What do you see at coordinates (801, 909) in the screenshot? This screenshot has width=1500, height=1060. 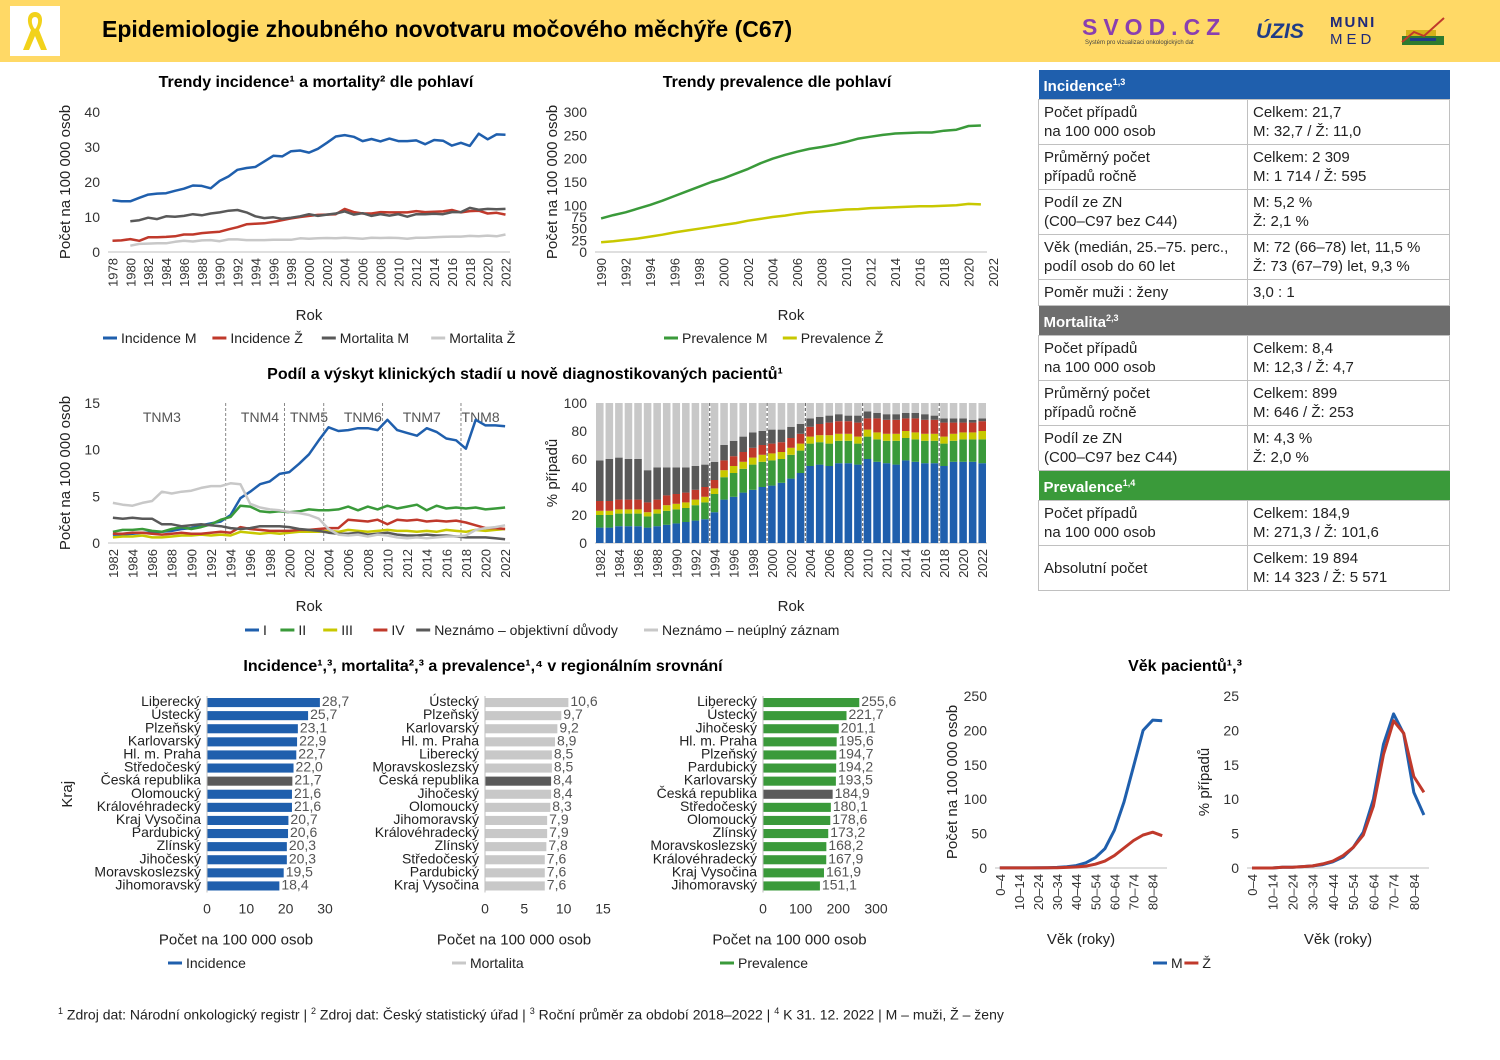 I see `x-tick-label: 100` at bounding box center [801, 909].